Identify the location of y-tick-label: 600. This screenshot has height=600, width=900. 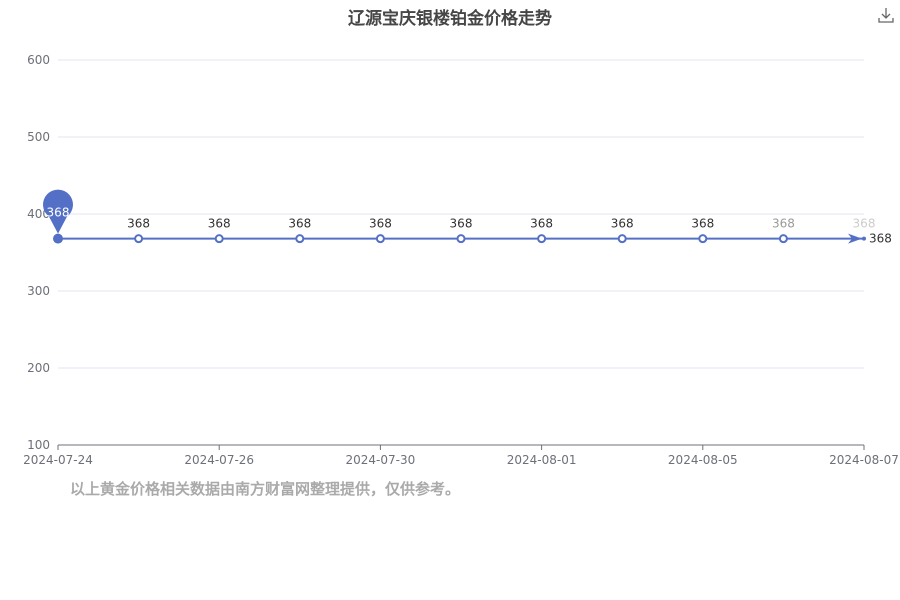
(38, 60).